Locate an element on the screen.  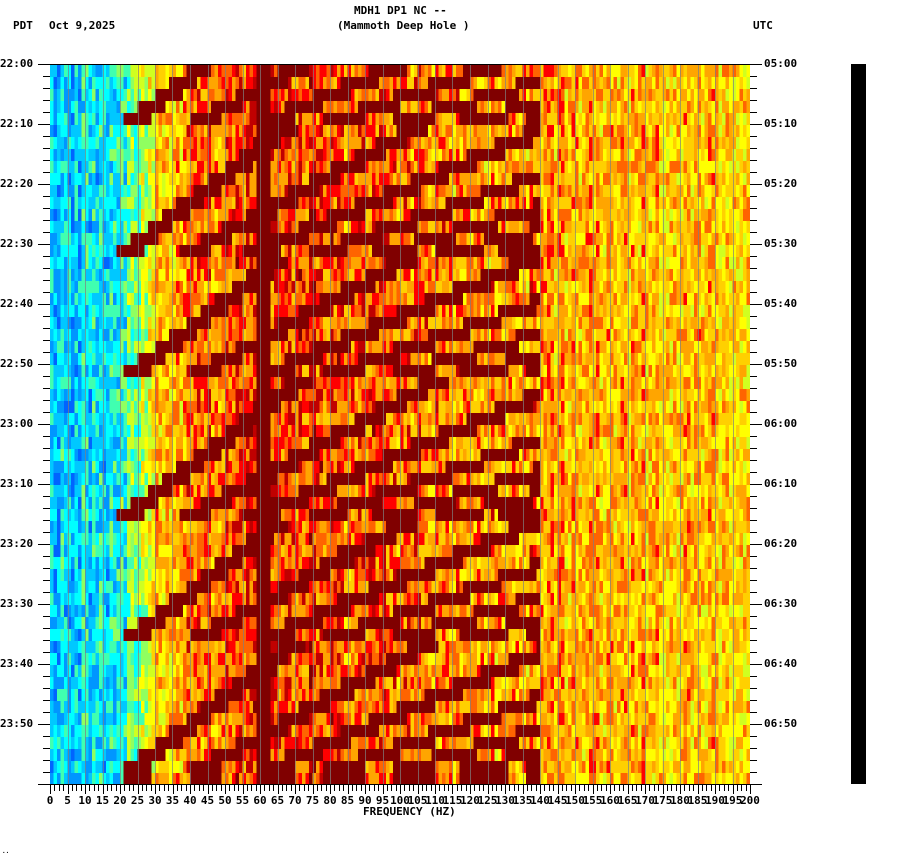
x-tick-label: 45 is located at coordinates (207, 800).